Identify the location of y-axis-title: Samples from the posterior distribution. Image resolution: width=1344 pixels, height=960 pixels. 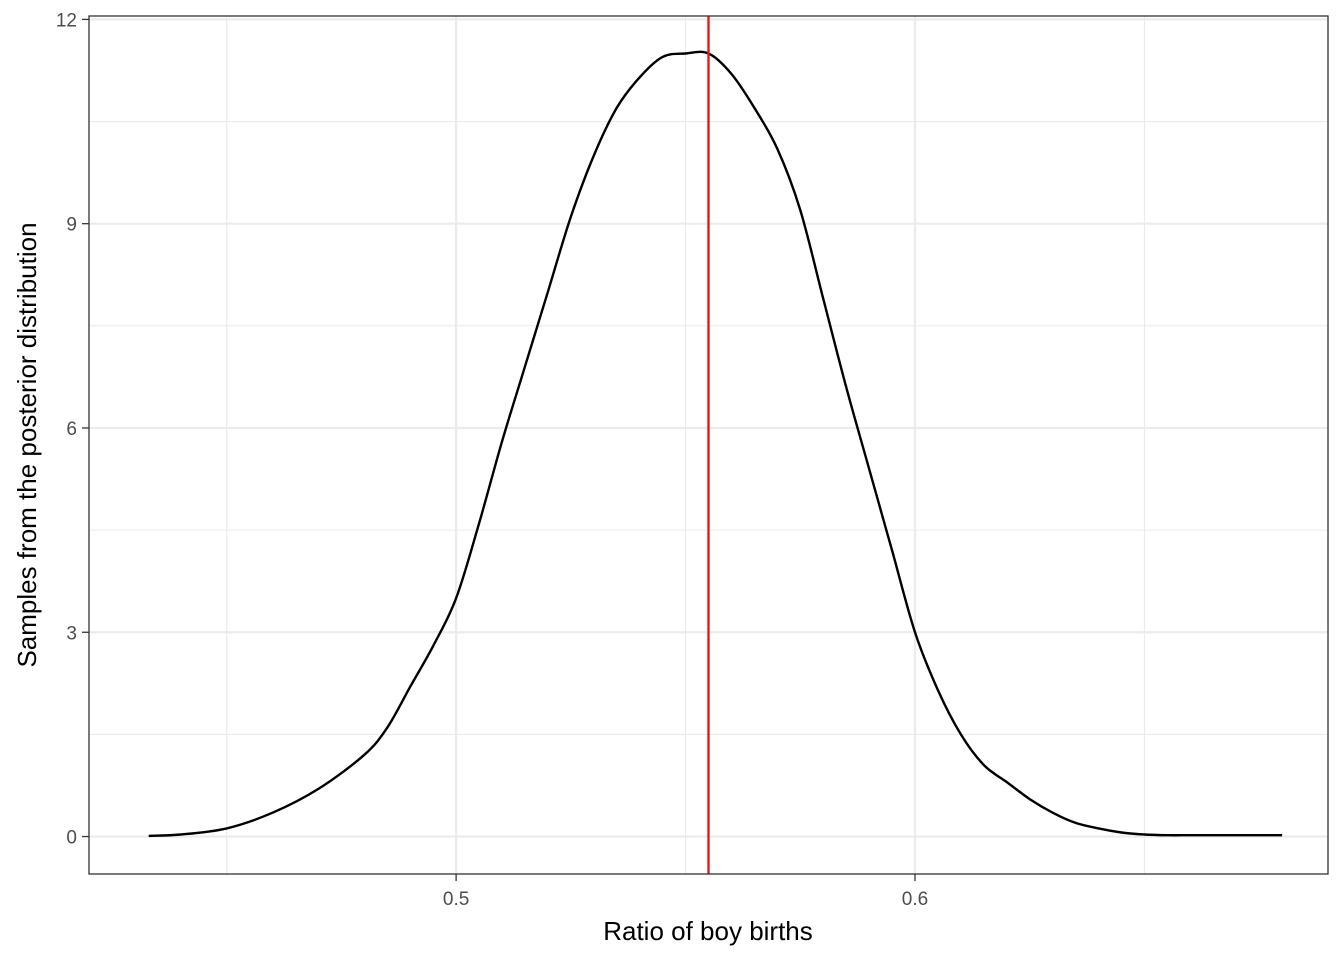
(27, 444).